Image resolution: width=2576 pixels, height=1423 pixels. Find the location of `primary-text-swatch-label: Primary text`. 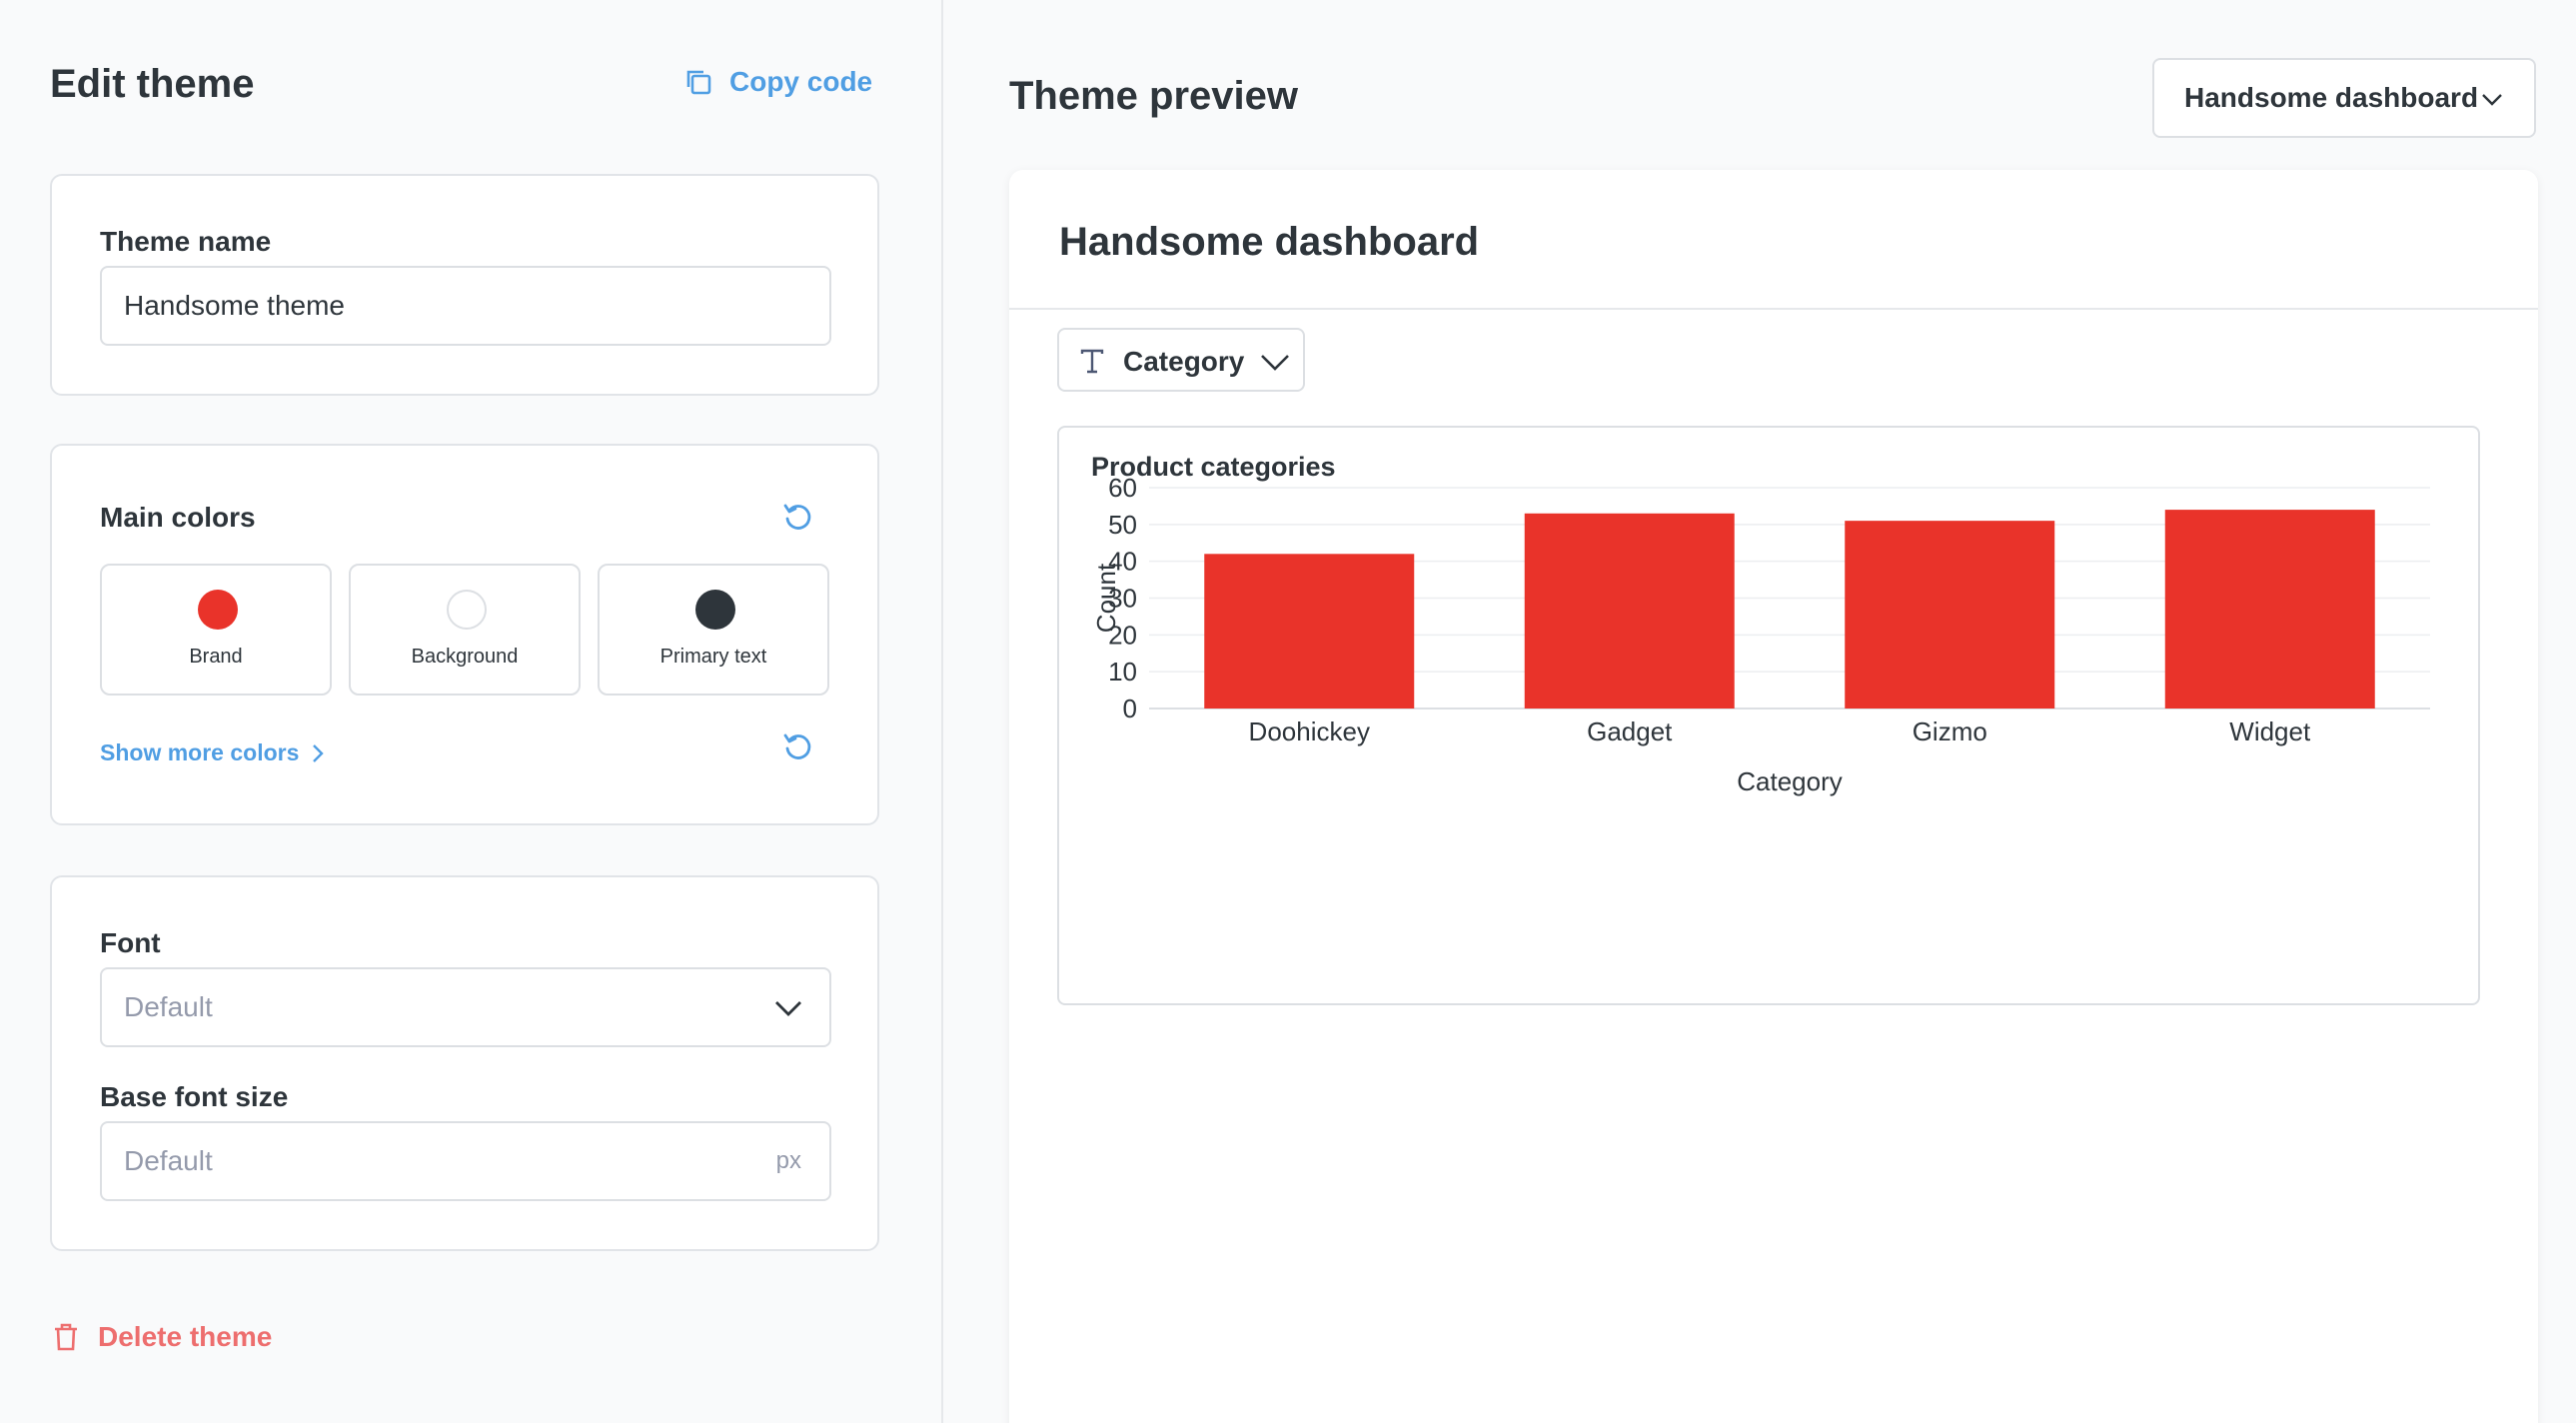

primary-text-swatch-label: Primary text is located at coordinates (713, 657).